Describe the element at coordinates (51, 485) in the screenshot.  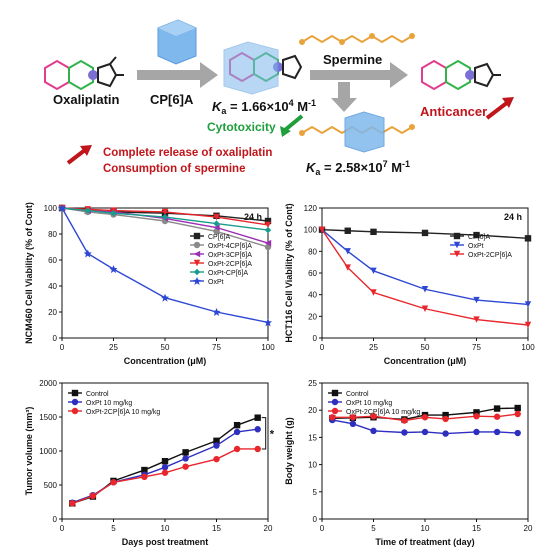
I see `y-tick-label: 500` at that location.